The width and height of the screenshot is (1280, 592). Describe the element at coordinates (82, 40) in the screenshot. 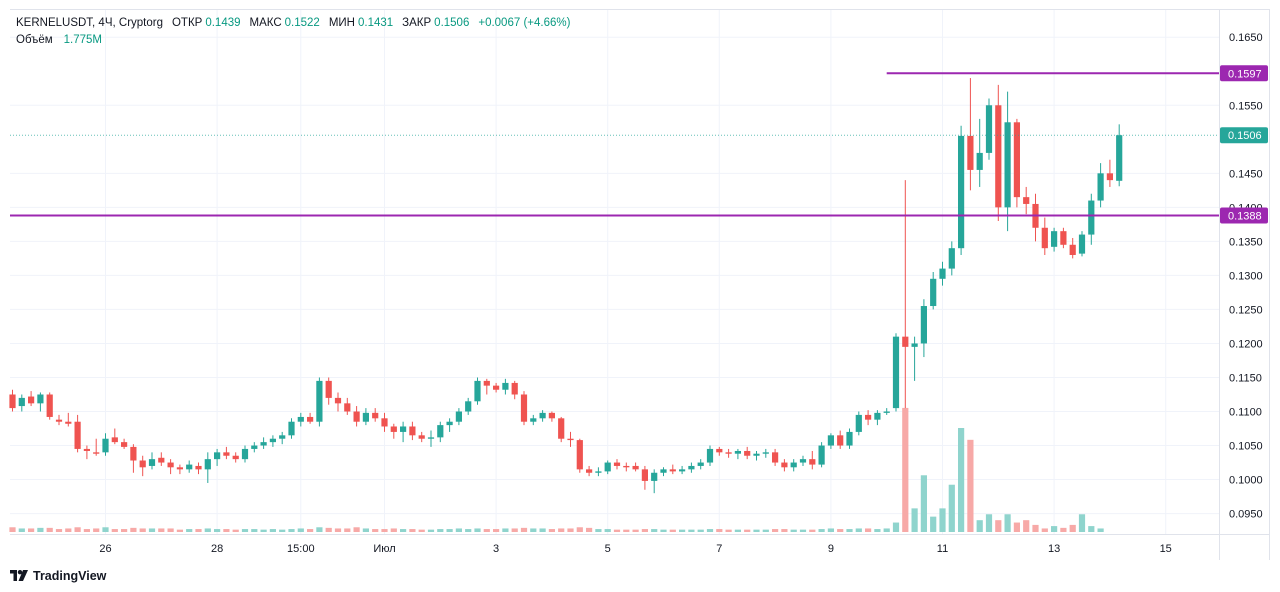

I see `legend-volume-value: 1.775M` at that location.